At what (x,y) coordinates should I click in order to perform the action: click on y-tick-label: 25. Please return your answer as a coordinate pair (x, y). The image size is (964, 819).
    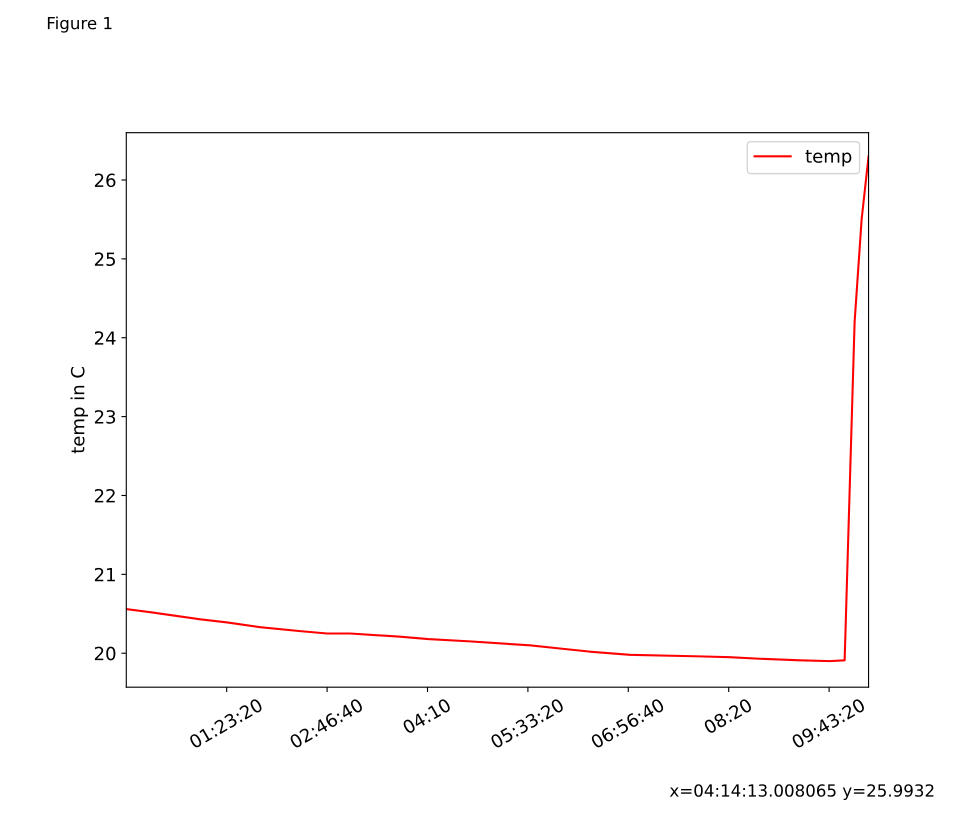
    Looking at the image, I should click on (104, 259).